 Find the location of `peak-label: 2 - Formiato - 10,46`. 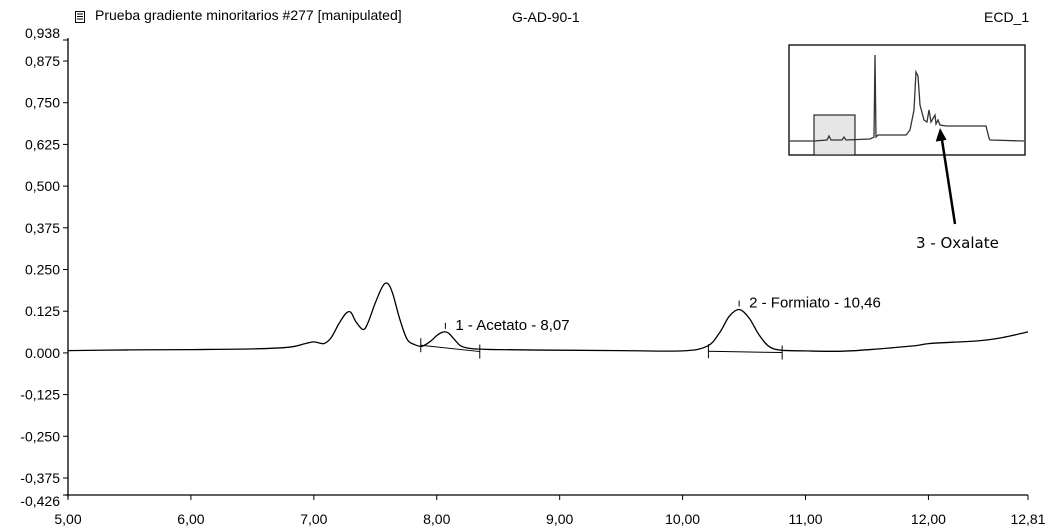

peak-label: 2 - Formiato - 10,46 is located at coordinates (815, 303).